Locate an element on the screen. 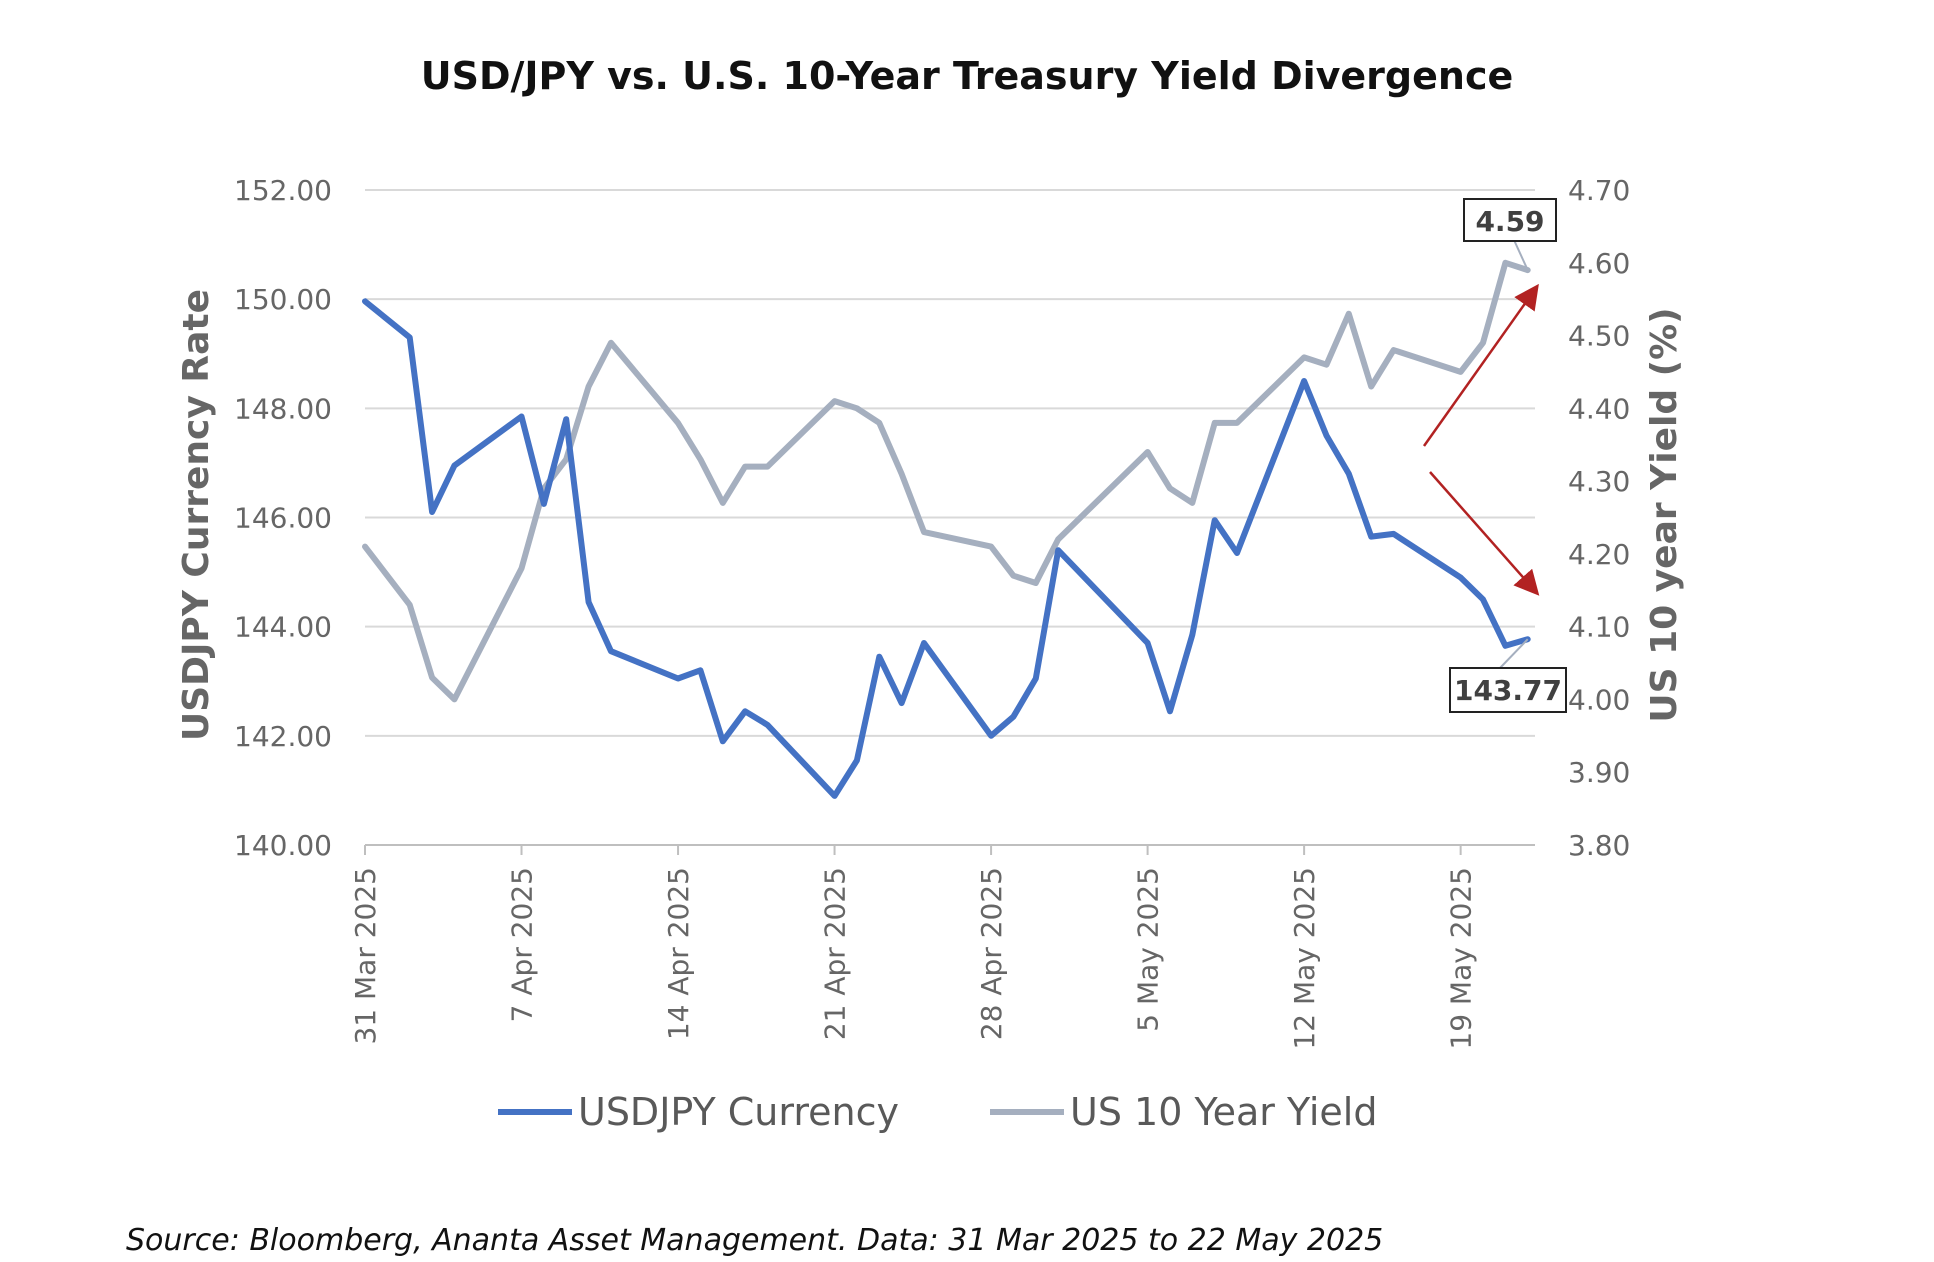 The width and height of the screenshot is (1934, 1262). right-axis-ticks: 3.80 3.90 4.00 4.10 4.20 4.30 4.40 4.50 4.60 4.70 is located at coordinates (1599, 518).